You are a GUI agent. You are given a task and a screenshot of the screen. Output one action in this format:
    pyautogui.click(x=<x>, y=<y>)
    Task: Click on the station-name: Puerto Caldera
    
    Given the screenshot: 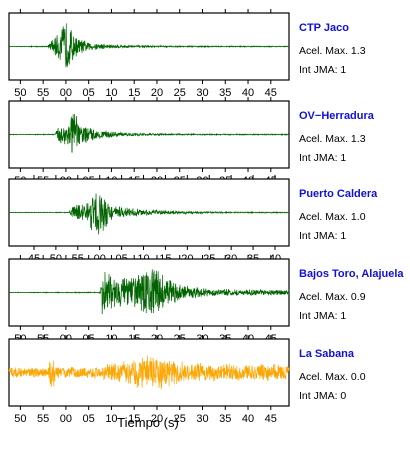 What is the action you would take?
    pyautogui.click(x=338, y=194)
    